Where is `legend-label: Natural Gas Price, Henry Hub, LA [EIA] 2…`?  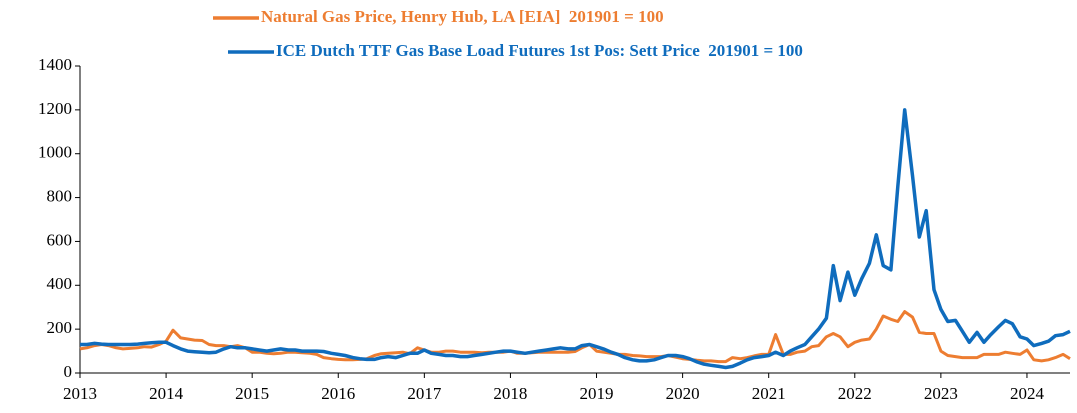
legend-label: Natural Gas Price, Henry Hub, LA [EIA] 2… is located at coordinates (462, 16).